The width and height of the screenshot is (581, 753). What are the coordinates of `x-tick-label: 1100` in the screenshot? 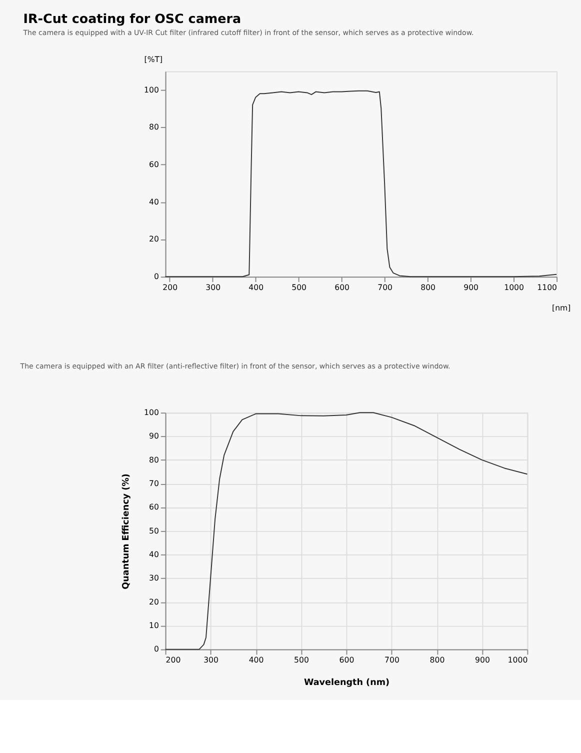 It's located at (547, 287).